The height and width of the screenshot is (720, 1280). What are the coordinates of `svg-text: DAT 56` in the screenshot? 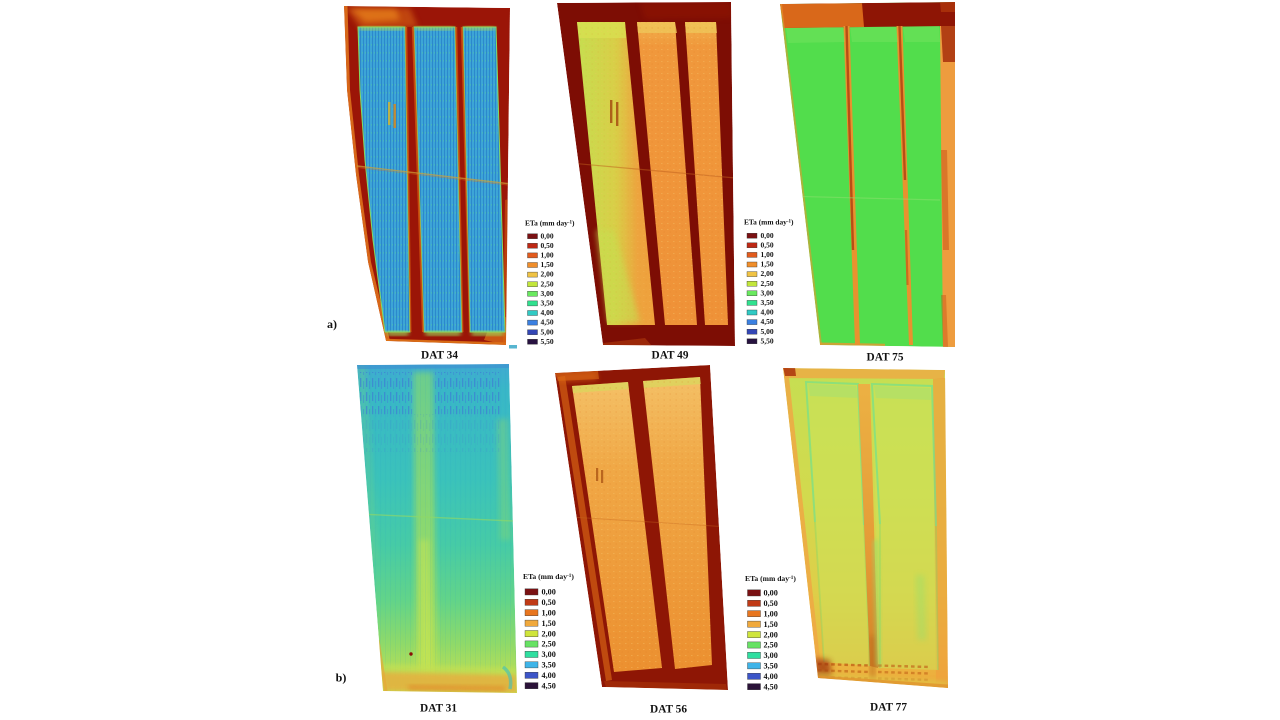 It's located at (668, 710).